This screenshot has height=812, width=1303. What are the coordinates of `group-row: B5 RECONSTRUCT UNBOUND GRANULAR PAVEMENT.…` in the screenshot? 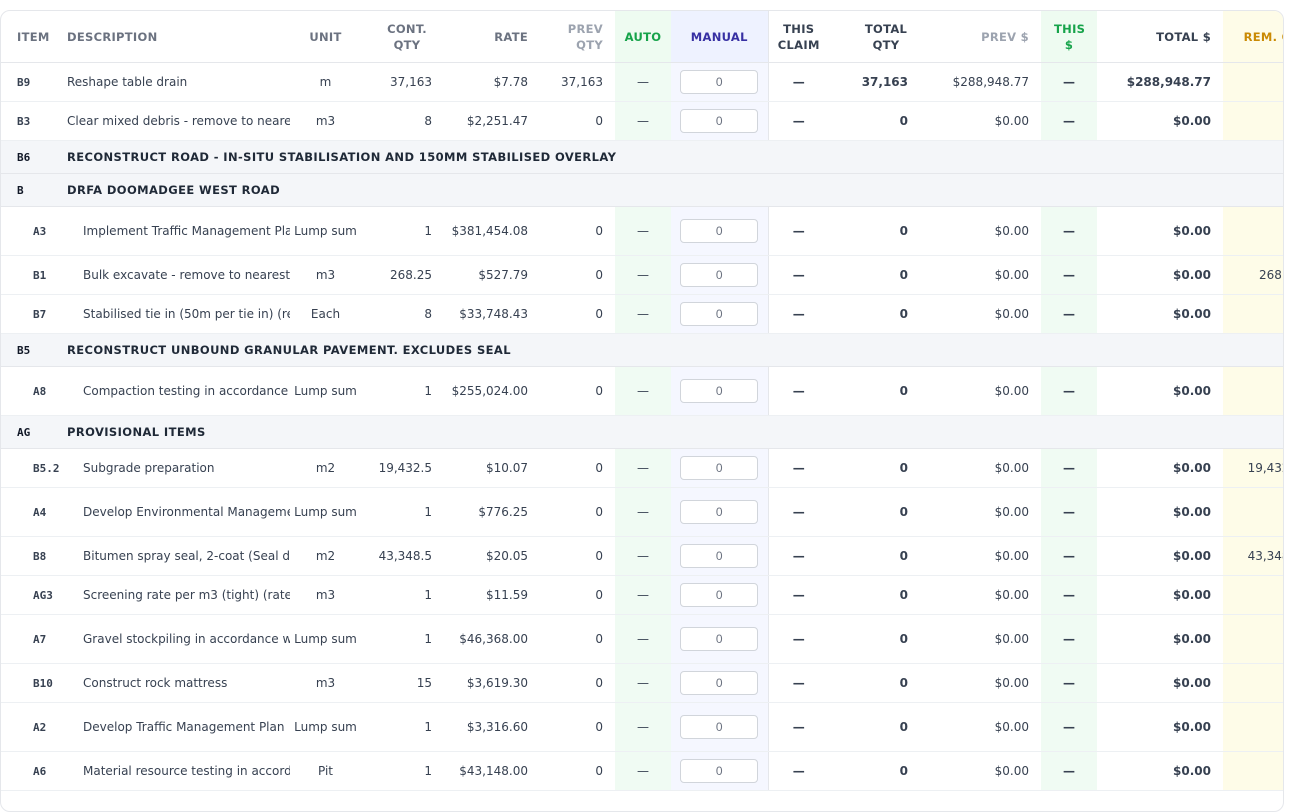 It's located at (642, 350).